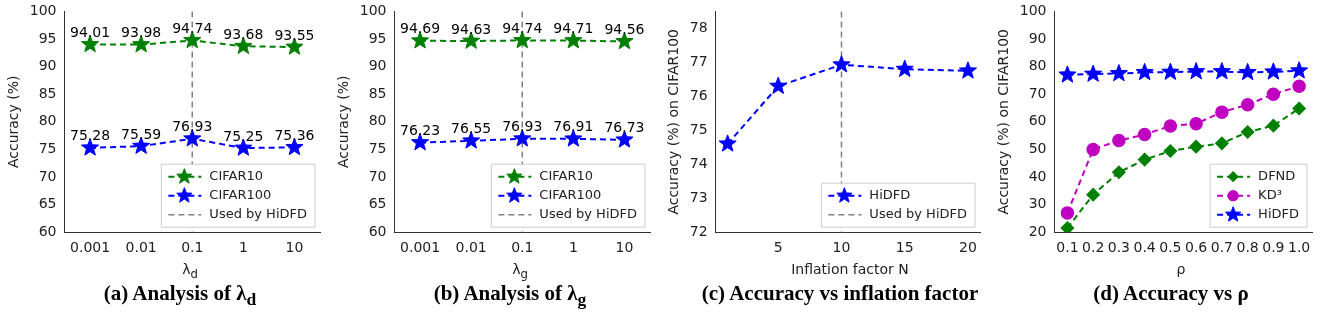 This screenshot has height=312, width=1322. I want to click on x-tick-label: 0.7, so click(1222, 247).